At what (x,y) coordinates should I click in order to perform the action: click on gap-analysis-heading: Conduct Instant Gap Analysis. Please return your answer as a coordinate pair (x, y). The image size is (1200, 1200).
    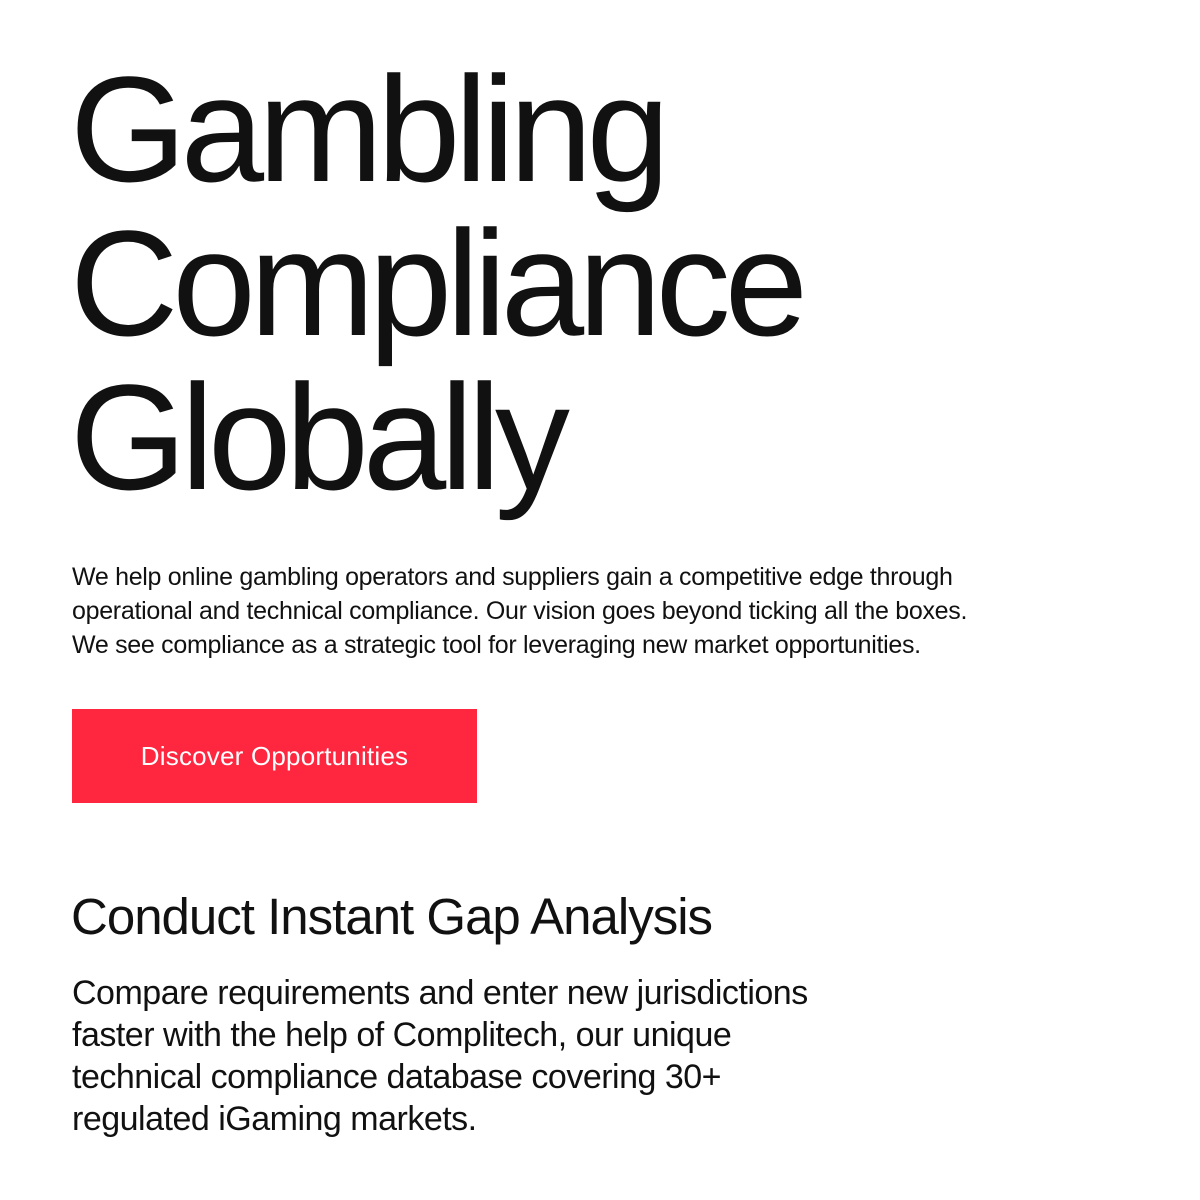
    Looking at the image, I should click on (392, 916).